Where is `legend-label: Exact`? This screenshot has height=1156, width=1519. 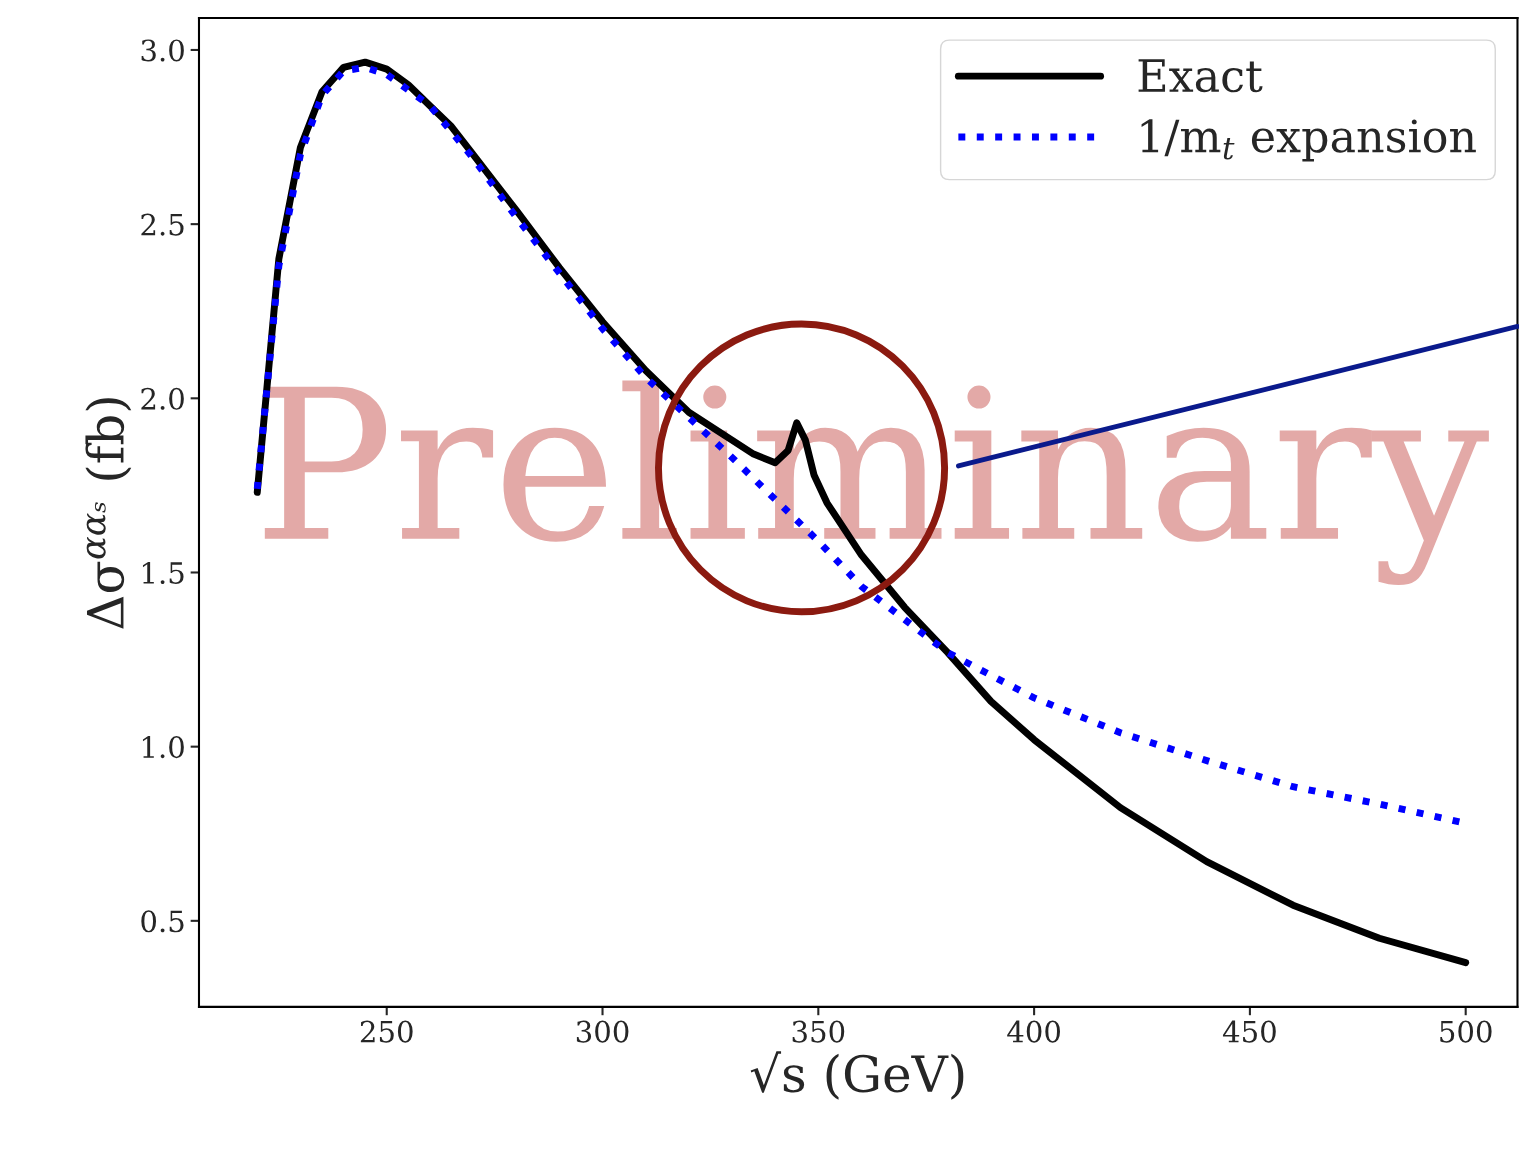 legend-label: Exact is located at coordinates (1200, 76).